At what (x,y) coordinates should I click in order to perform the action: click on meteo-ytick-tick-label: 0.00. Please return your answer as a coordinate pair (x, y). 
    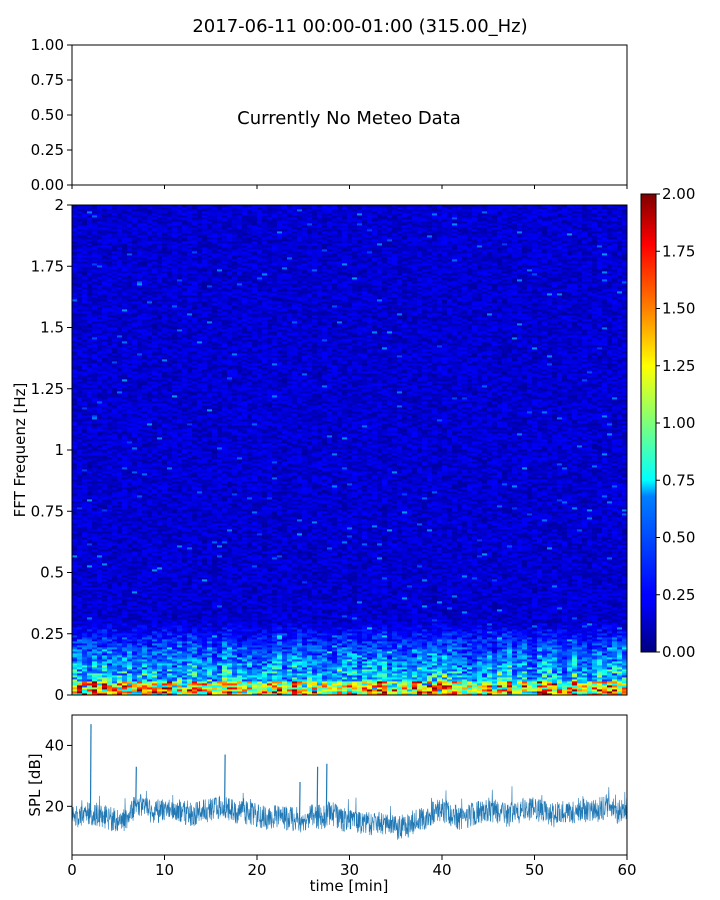
    Looking at the image, I should click on (47, 185).